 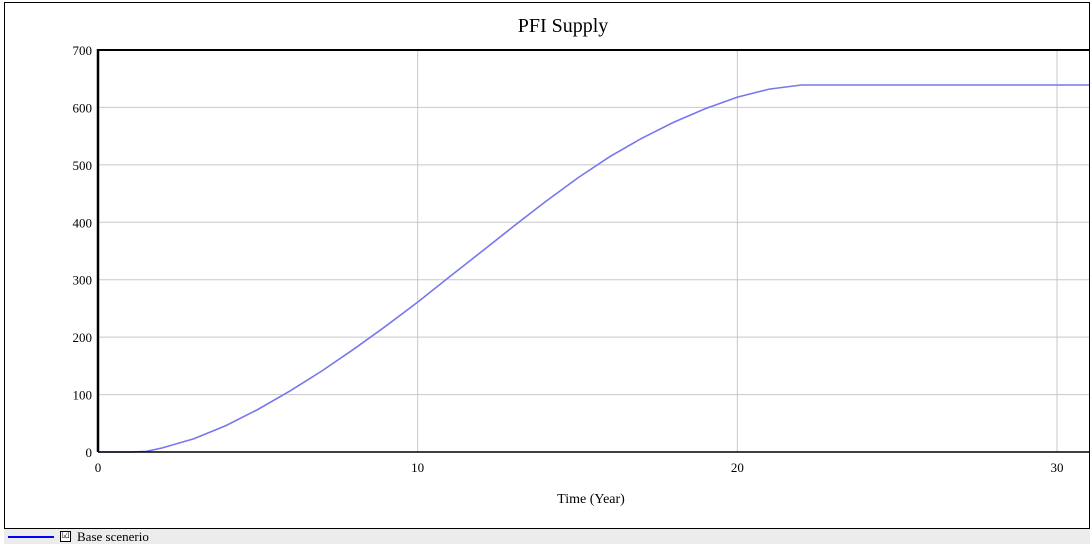 I want to click on x-axis-ticks: 0 10 20 30, so click(x=579, y=467).